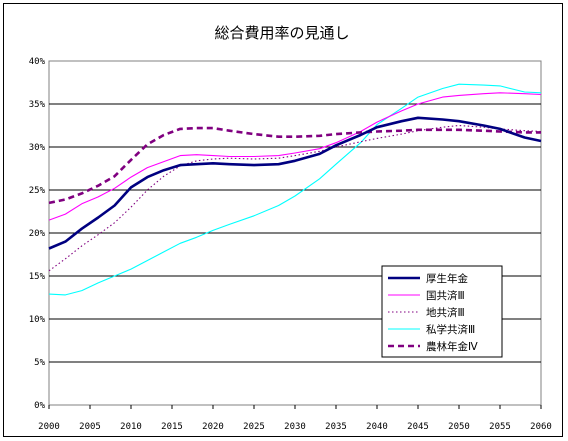 This screenshot has height=441, width=568. I want to click on x-tick-label: 2060, so click(541, 427).